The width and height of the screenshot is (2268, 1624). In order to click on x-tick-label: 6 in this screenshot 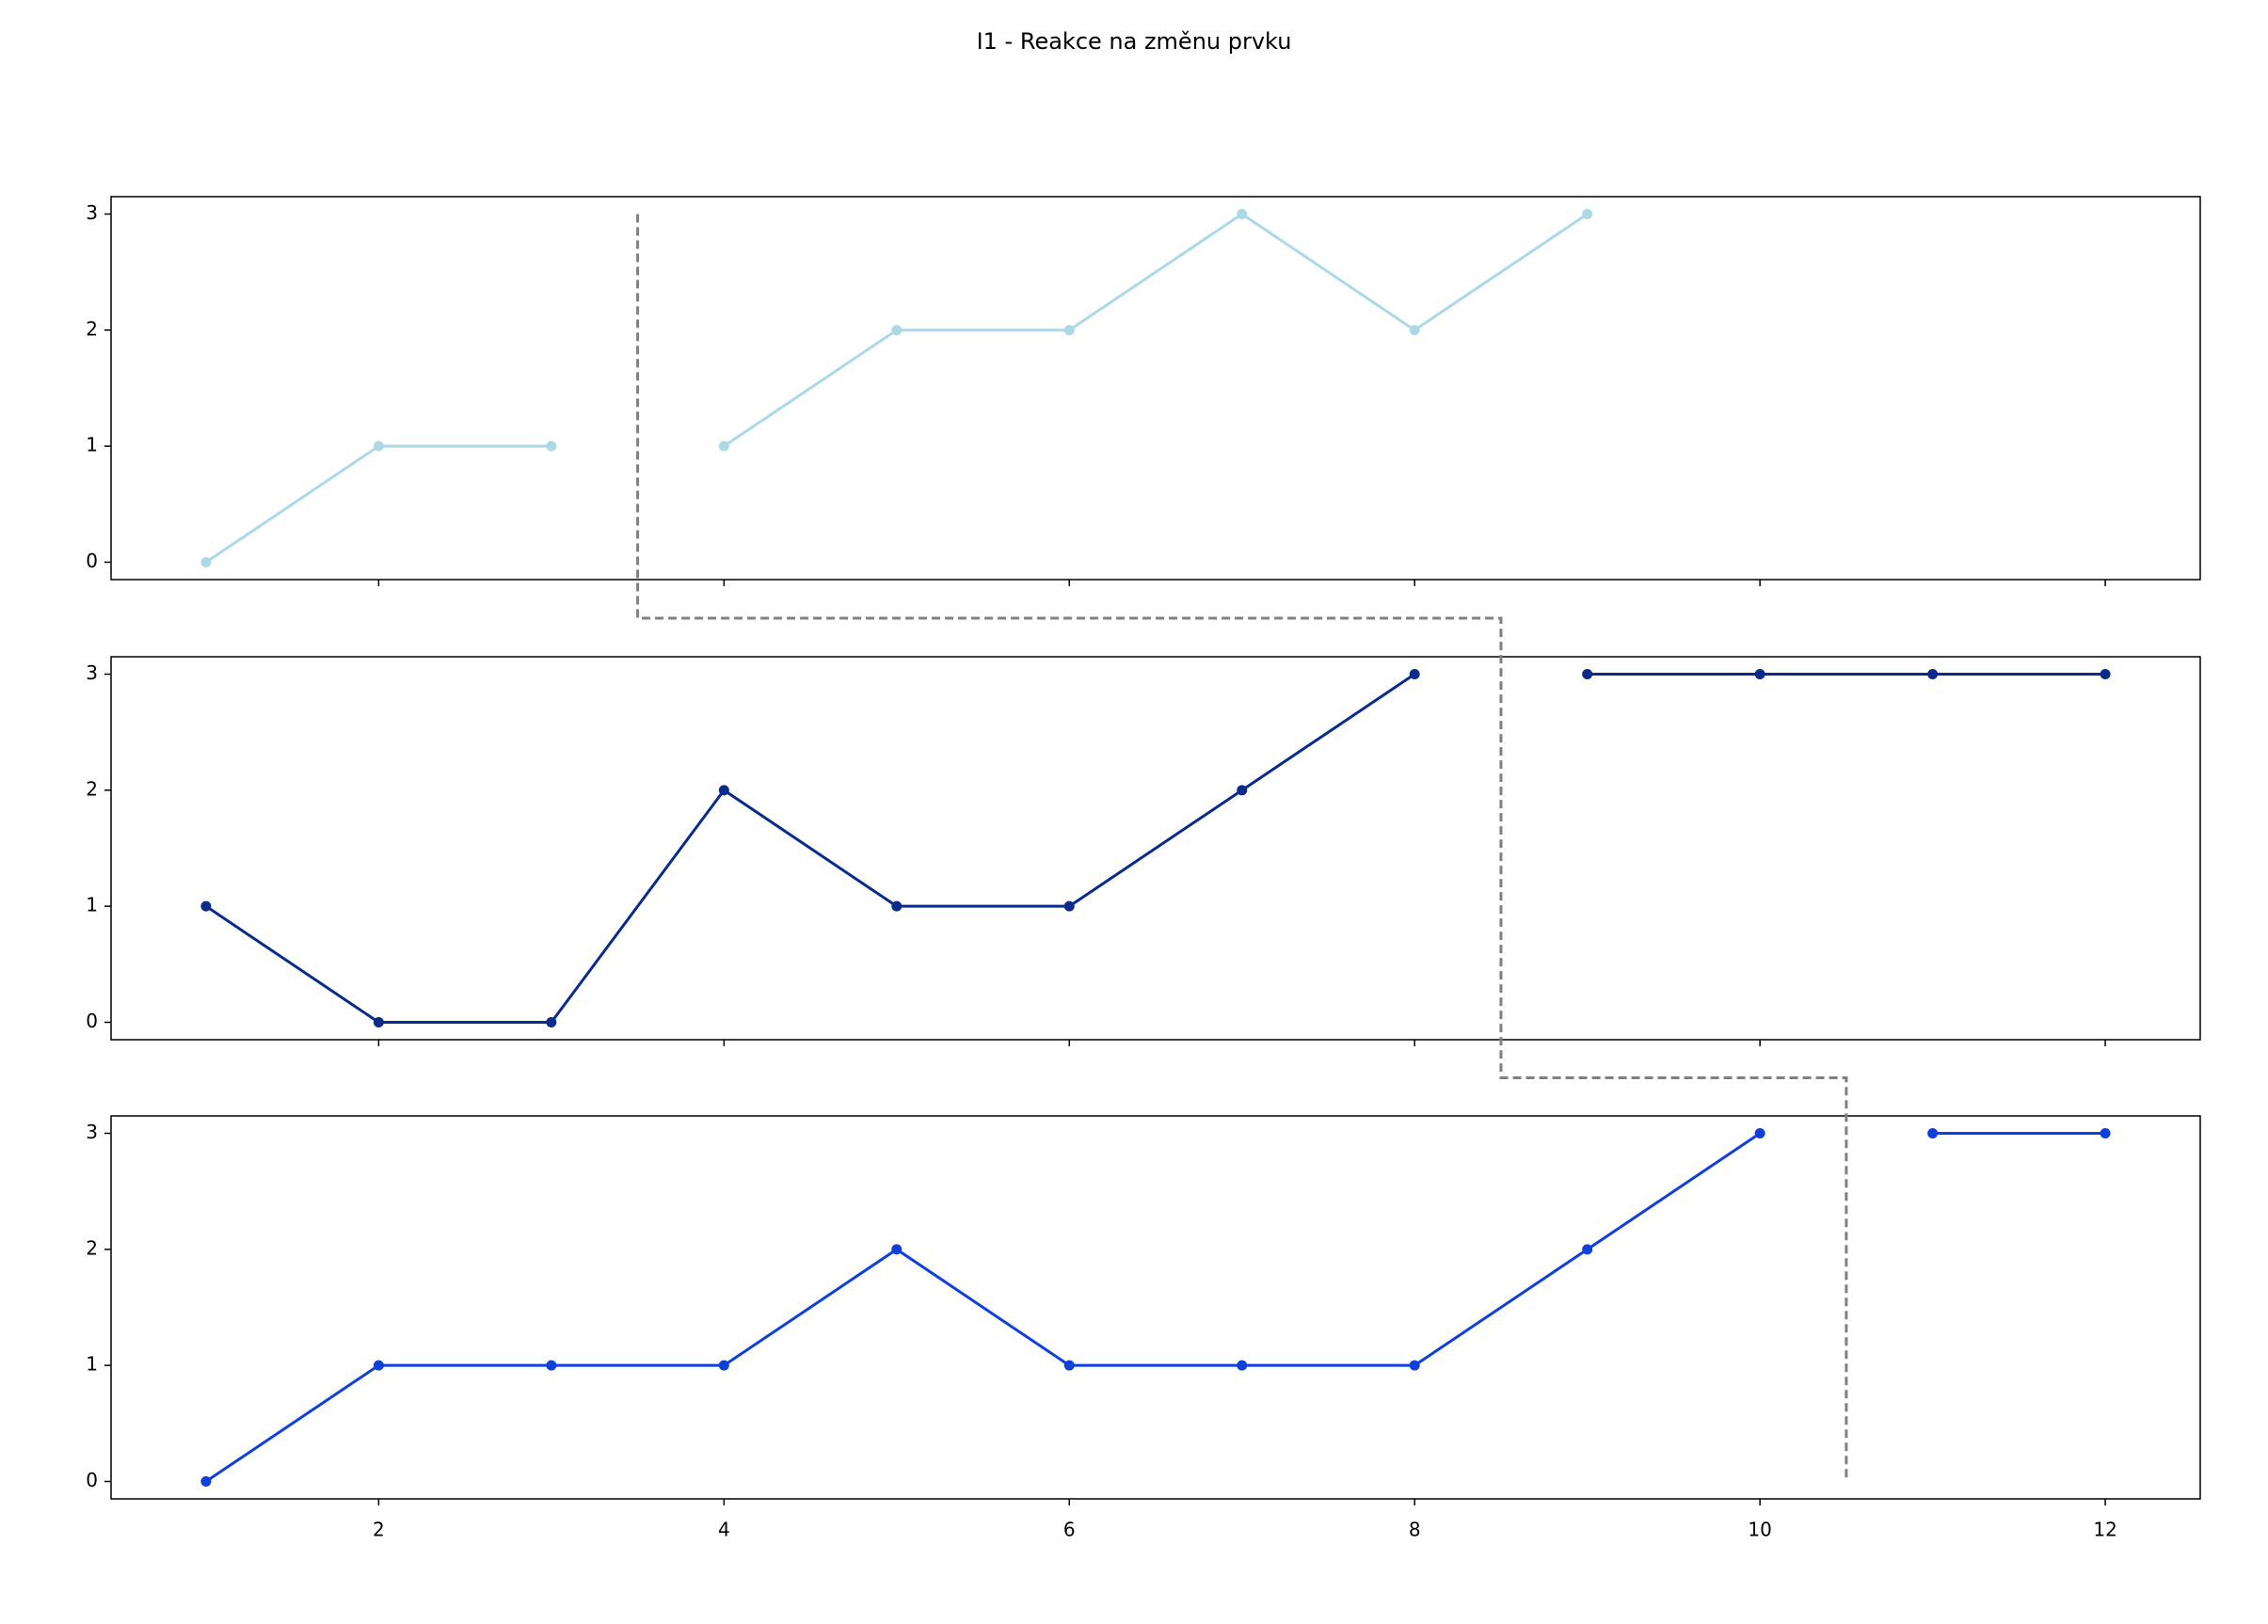, I will do `click(1069, 1530)`.